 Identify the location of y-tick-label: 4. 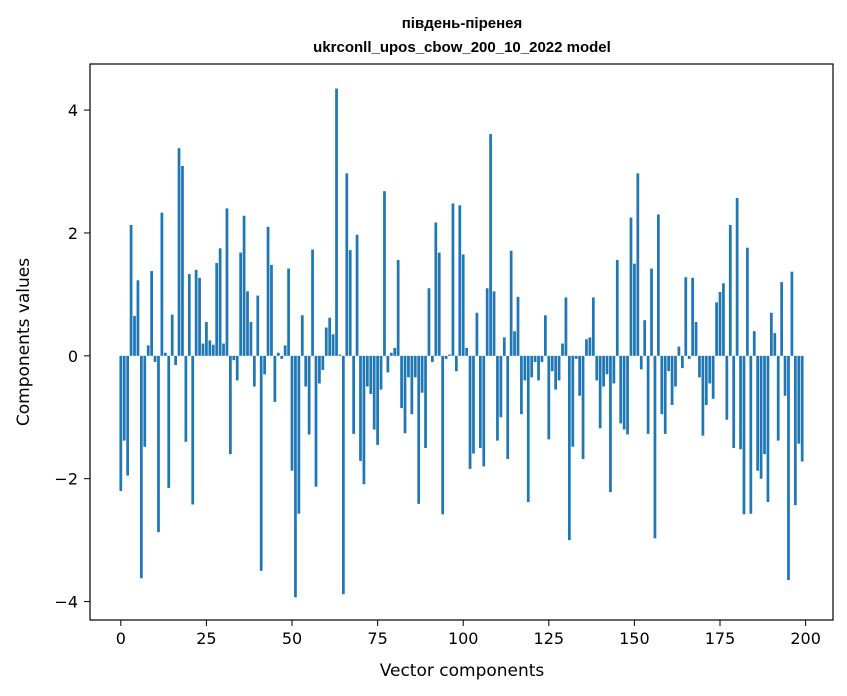
(73, 110).